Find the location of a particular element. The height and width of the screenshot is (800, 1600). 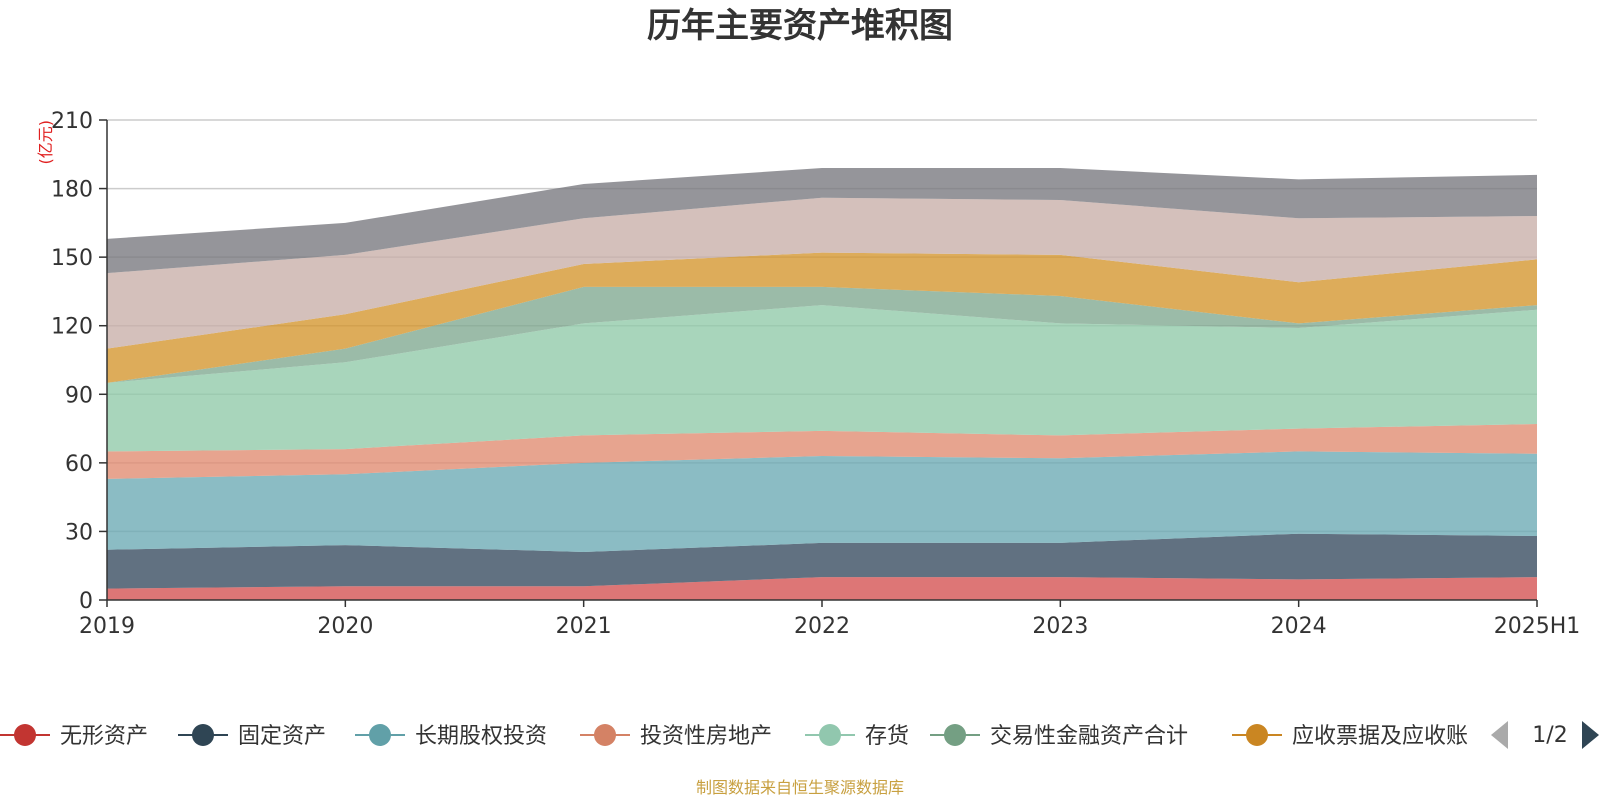

legend-item-label: 固定资产 is located at coordinates (282, 736).